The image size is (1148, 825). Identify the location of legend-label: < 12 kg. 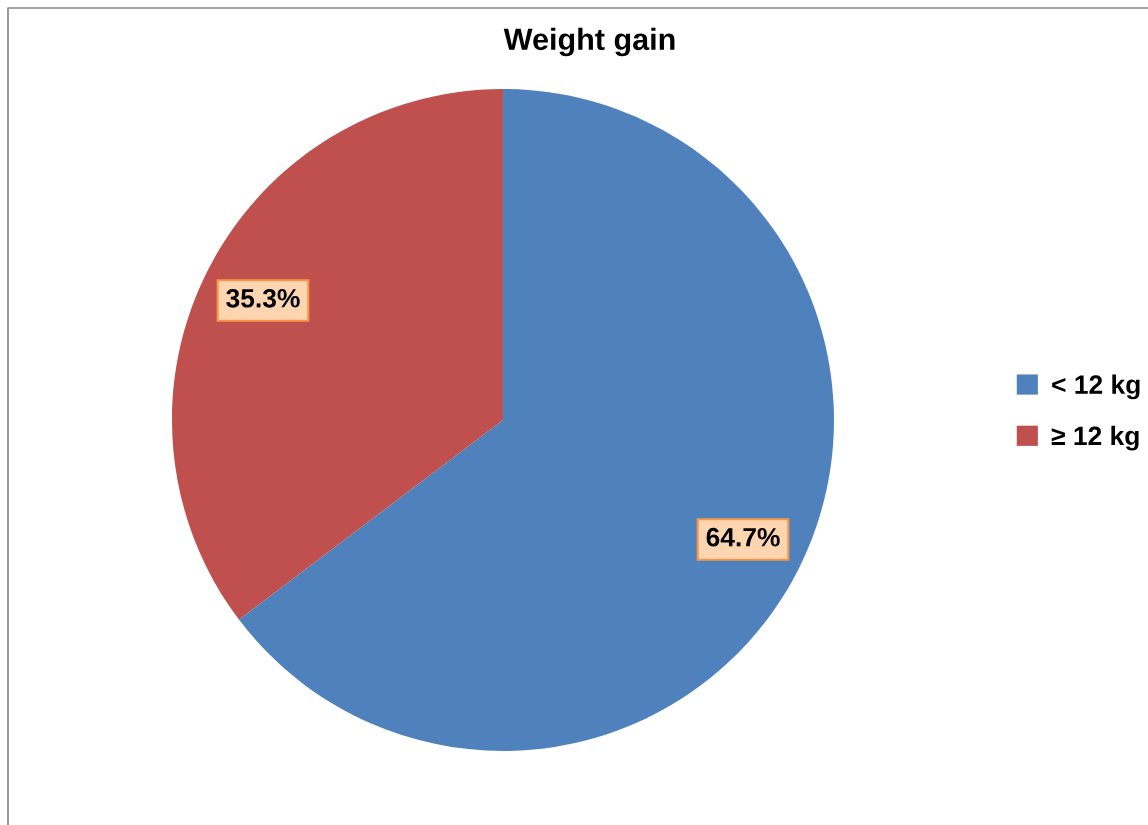
(1096, 387).